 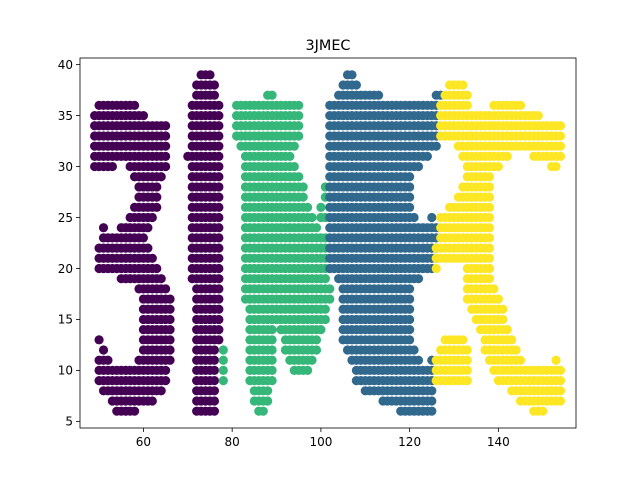 I want to click on y-tick-label: 35, so click(x=65, y=116).